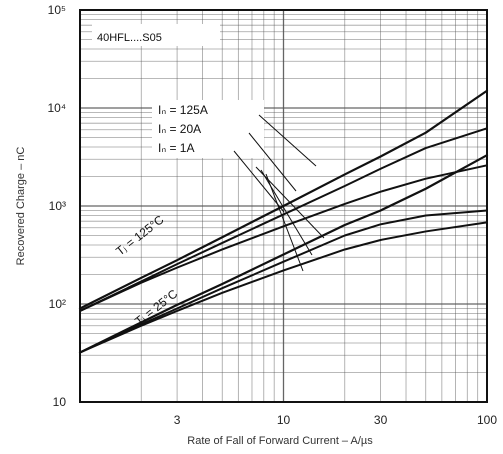 This screenshot has height=454, width=503. Describe the element at coordinates (57, 10) in the screenshot. I see `y-tick-label-5: 10⁵` at that location.